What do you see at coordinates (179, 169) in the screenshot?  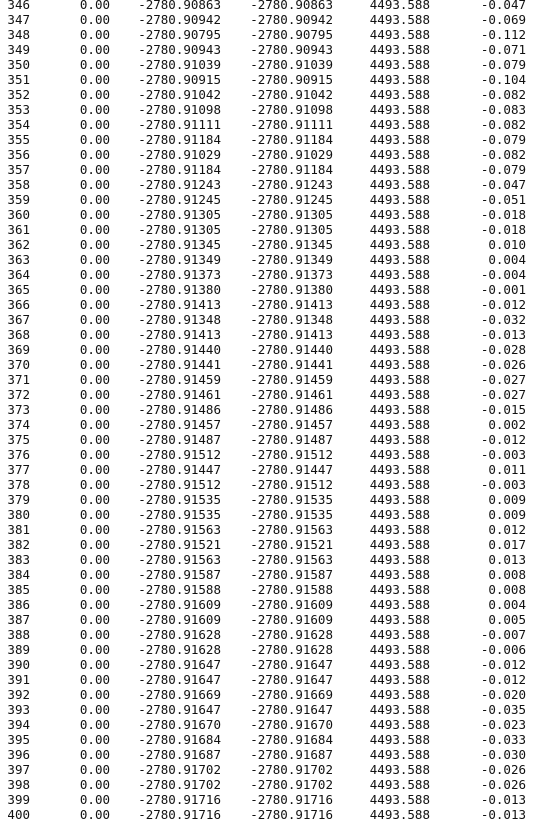 I see `col-3-cell: -2780.91184` at bounding box center [179, 169].